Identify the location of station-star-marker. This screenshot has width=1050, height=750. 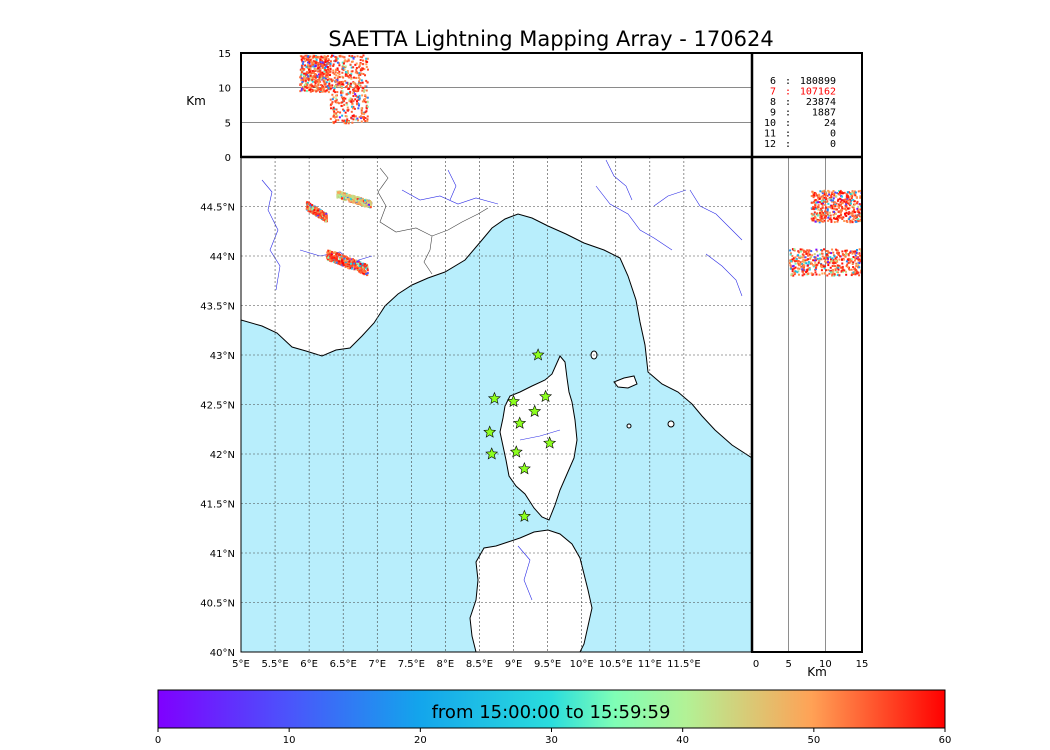
(546, 396).